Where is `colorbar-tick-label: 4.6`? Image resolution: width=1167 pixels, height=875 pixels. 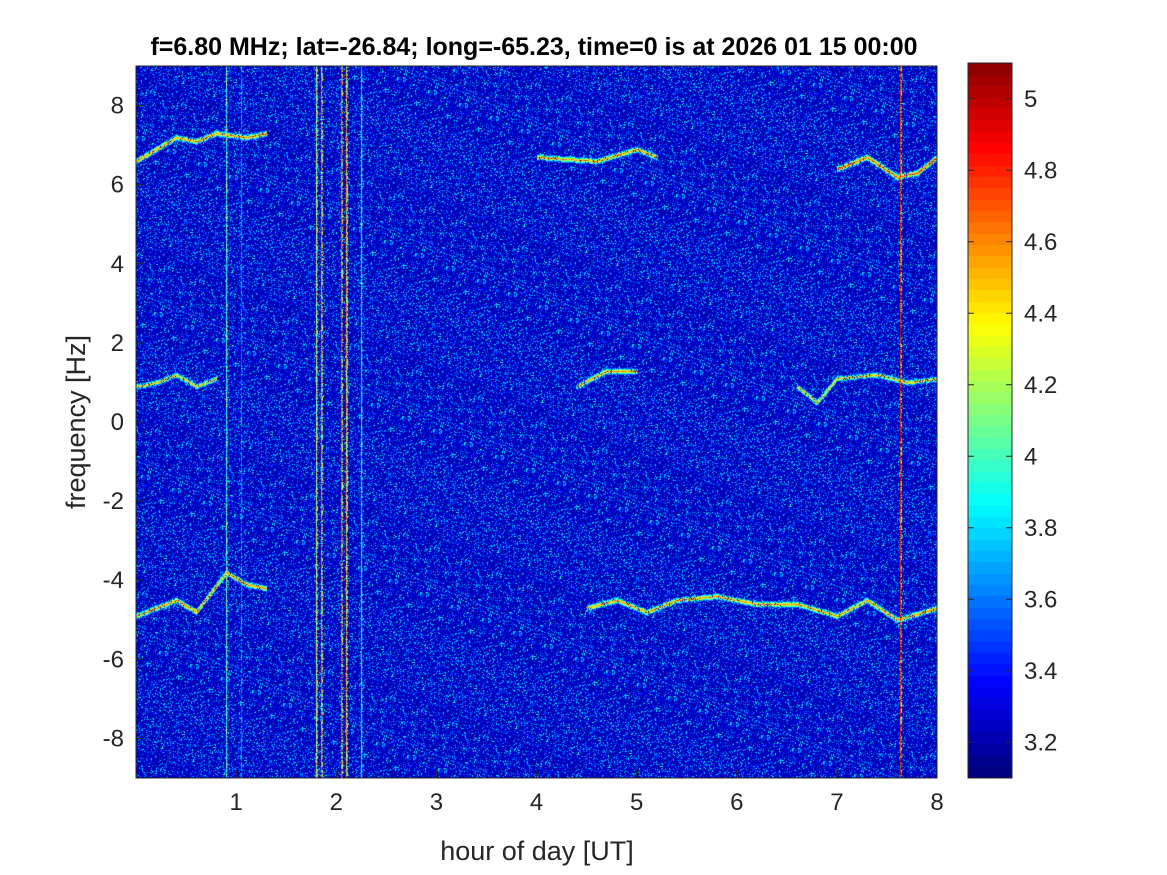 colorbar-tick-label: 4.6 is located at coordinates (1040, 242).